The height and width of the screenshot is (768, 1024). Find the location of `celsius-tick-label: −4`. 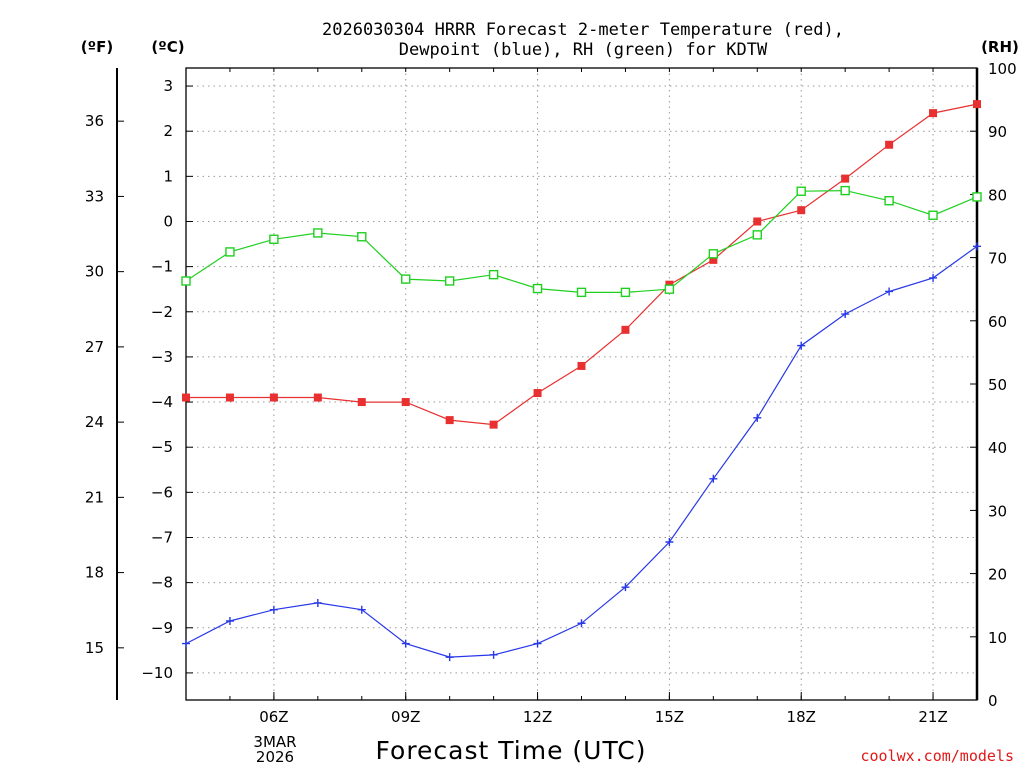

celsius-tick-label: −4 is located at coordinates (162, 402).